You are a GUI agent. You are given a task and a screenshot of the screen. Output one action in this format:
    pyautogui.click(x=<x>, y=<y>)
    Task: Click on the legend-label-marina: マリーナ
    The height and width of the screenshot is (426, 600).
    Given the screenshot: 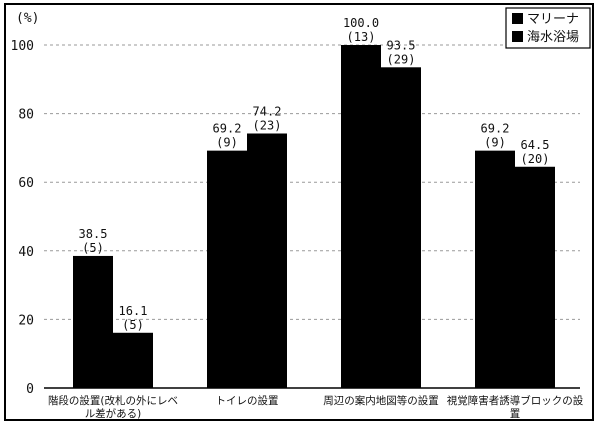 What is the action you would take?
    pyautogui.click(x=553, y=19)
    